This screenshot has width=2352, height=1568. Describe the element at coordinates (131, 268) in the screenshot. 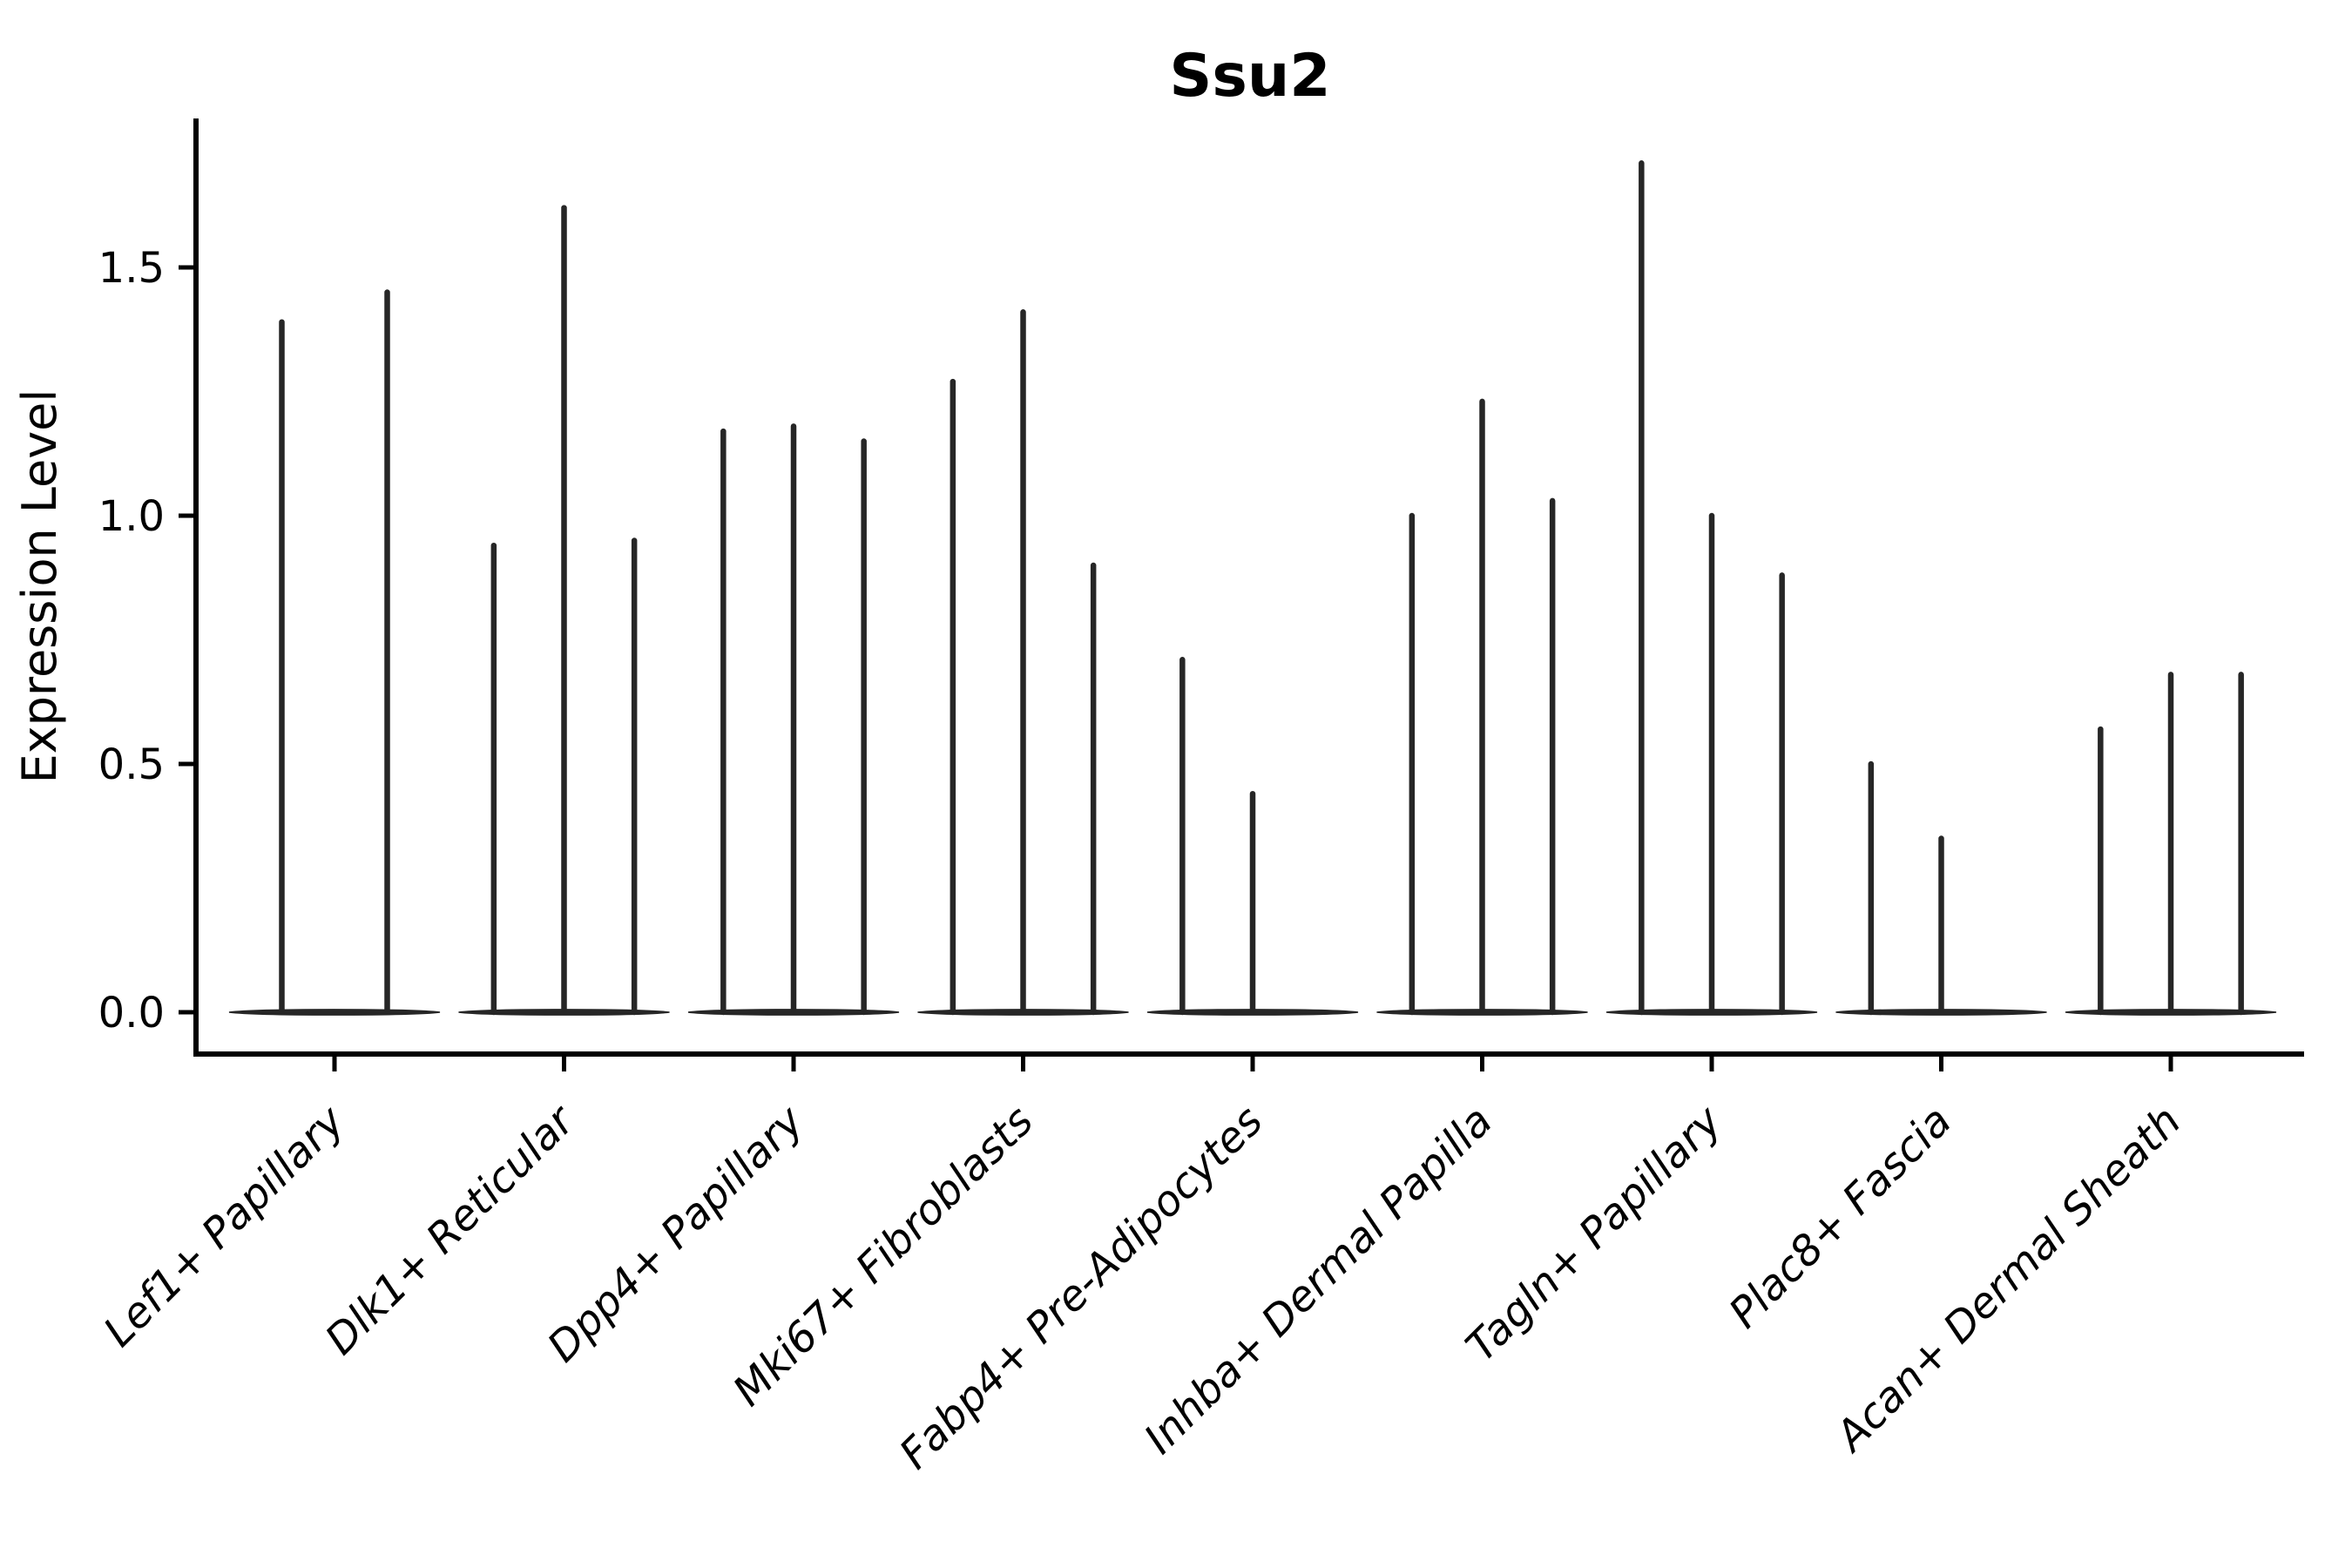

I see `y-tick-label: 1.5` at that location.